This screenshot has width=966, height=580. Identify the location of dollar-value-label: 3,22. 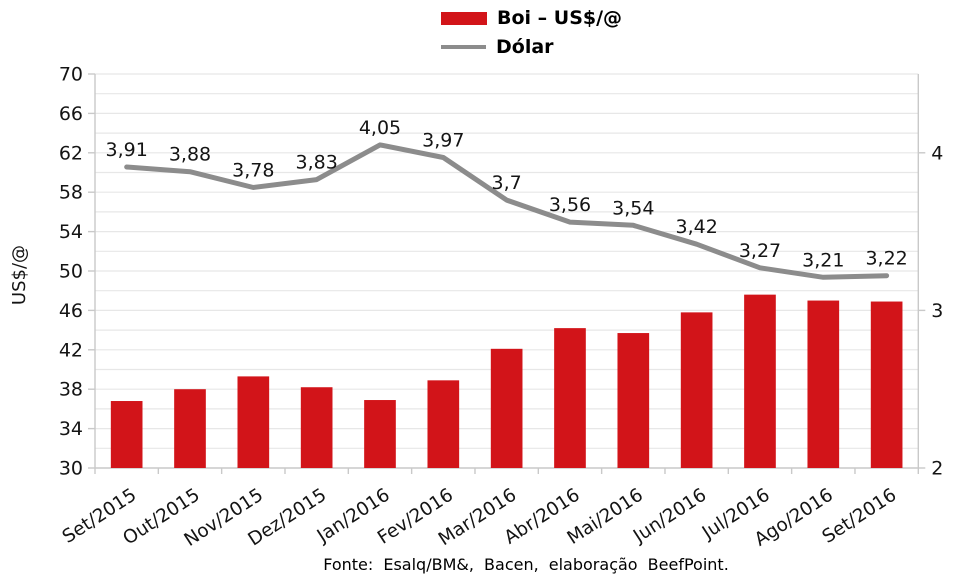
(886, 259).